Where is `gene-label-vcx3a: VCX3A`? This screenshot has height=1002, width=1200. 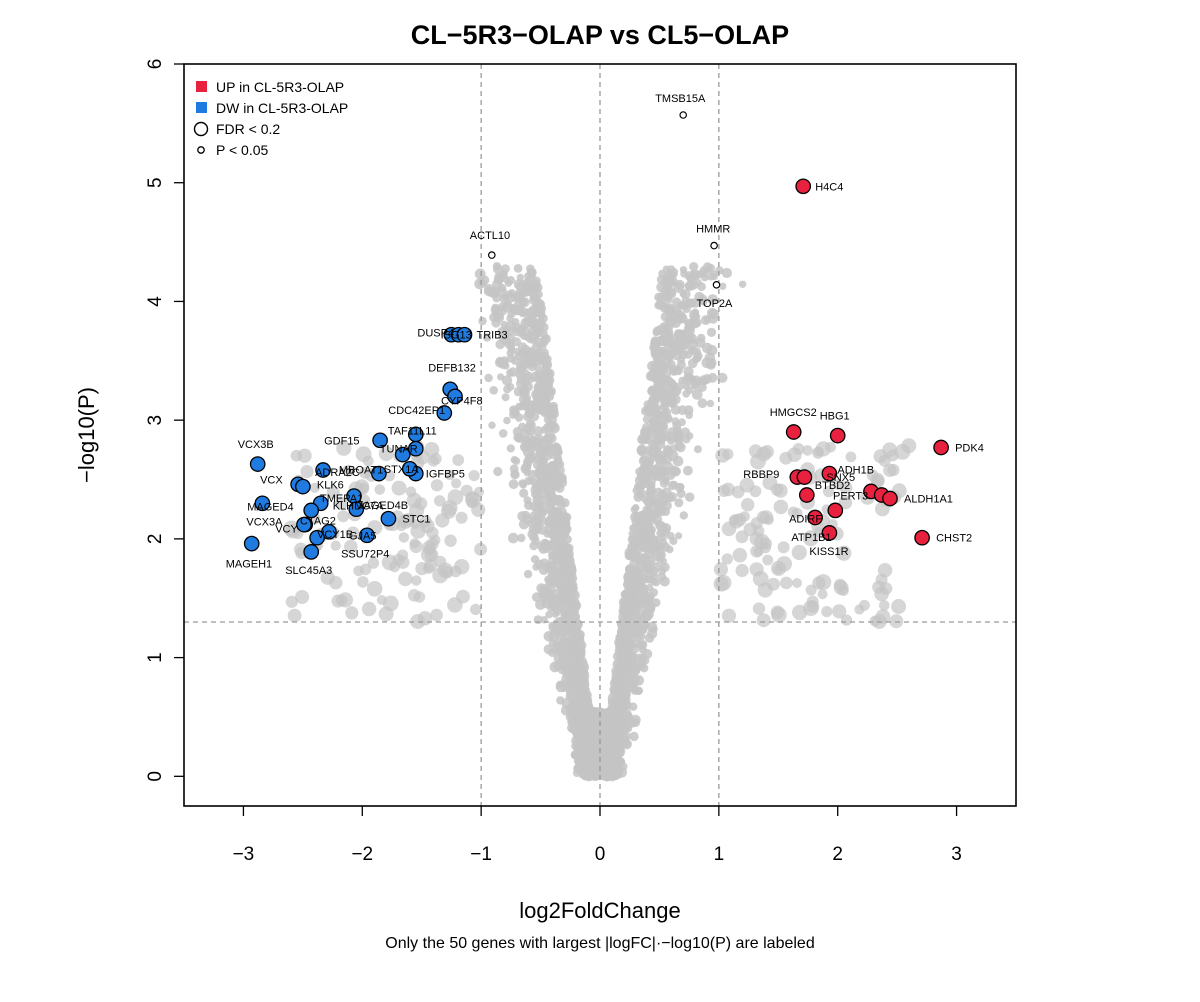 gene-label-vcx3a: VCX3A is located at coordinates (264, 522).